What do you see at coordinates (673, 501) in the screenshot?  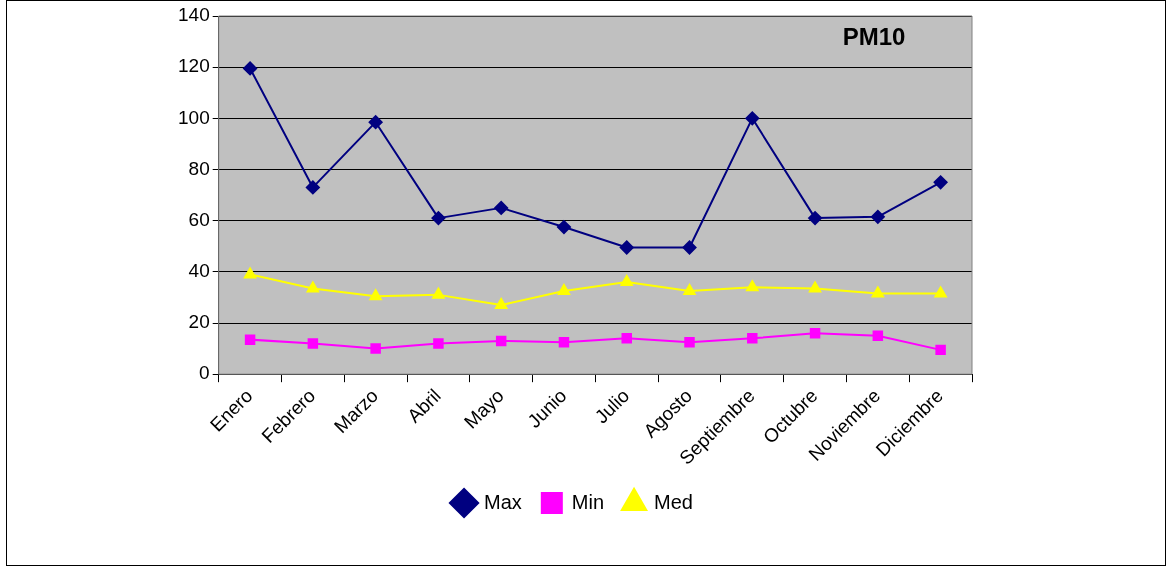 I see `legend-label: Med` at bounding box center [673, 501].